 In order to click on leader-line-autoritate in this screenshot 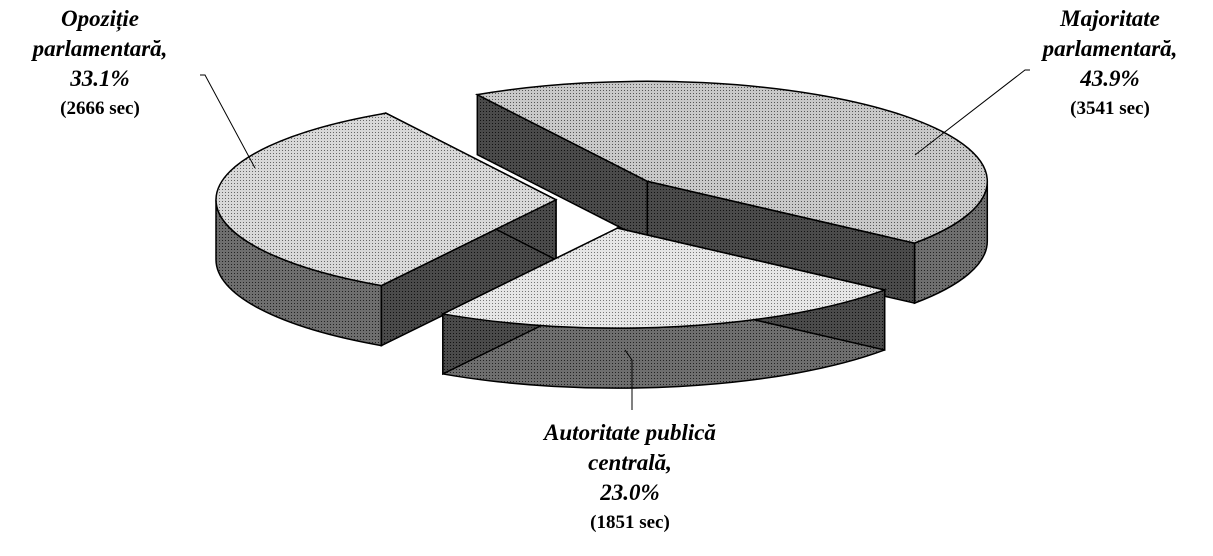, I will do `click(628, 379)`.